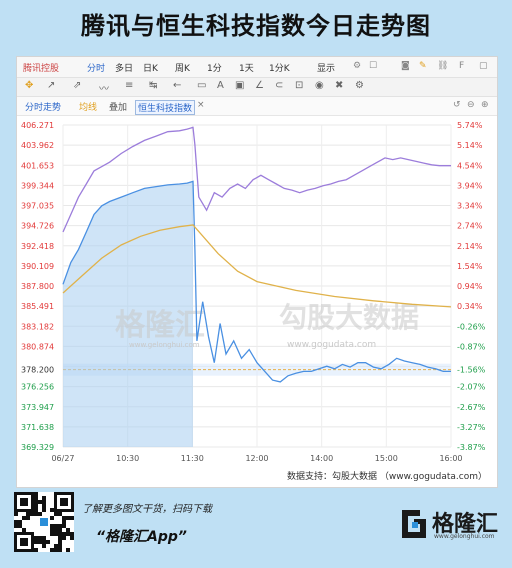 The height and width of the screenshot is (568, 512). What do you see at coordinates (339, 85) in the screenshot?
I see `delete-icon: ✖` at bounding box center [339, 85].